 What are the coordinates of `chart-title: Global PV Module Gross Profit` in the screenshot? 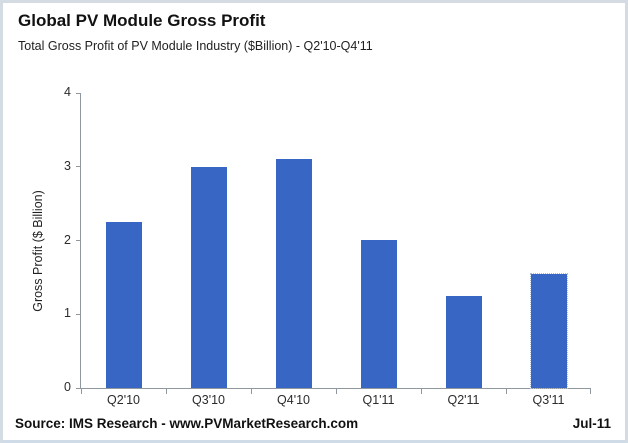 It's located at (142, 20).